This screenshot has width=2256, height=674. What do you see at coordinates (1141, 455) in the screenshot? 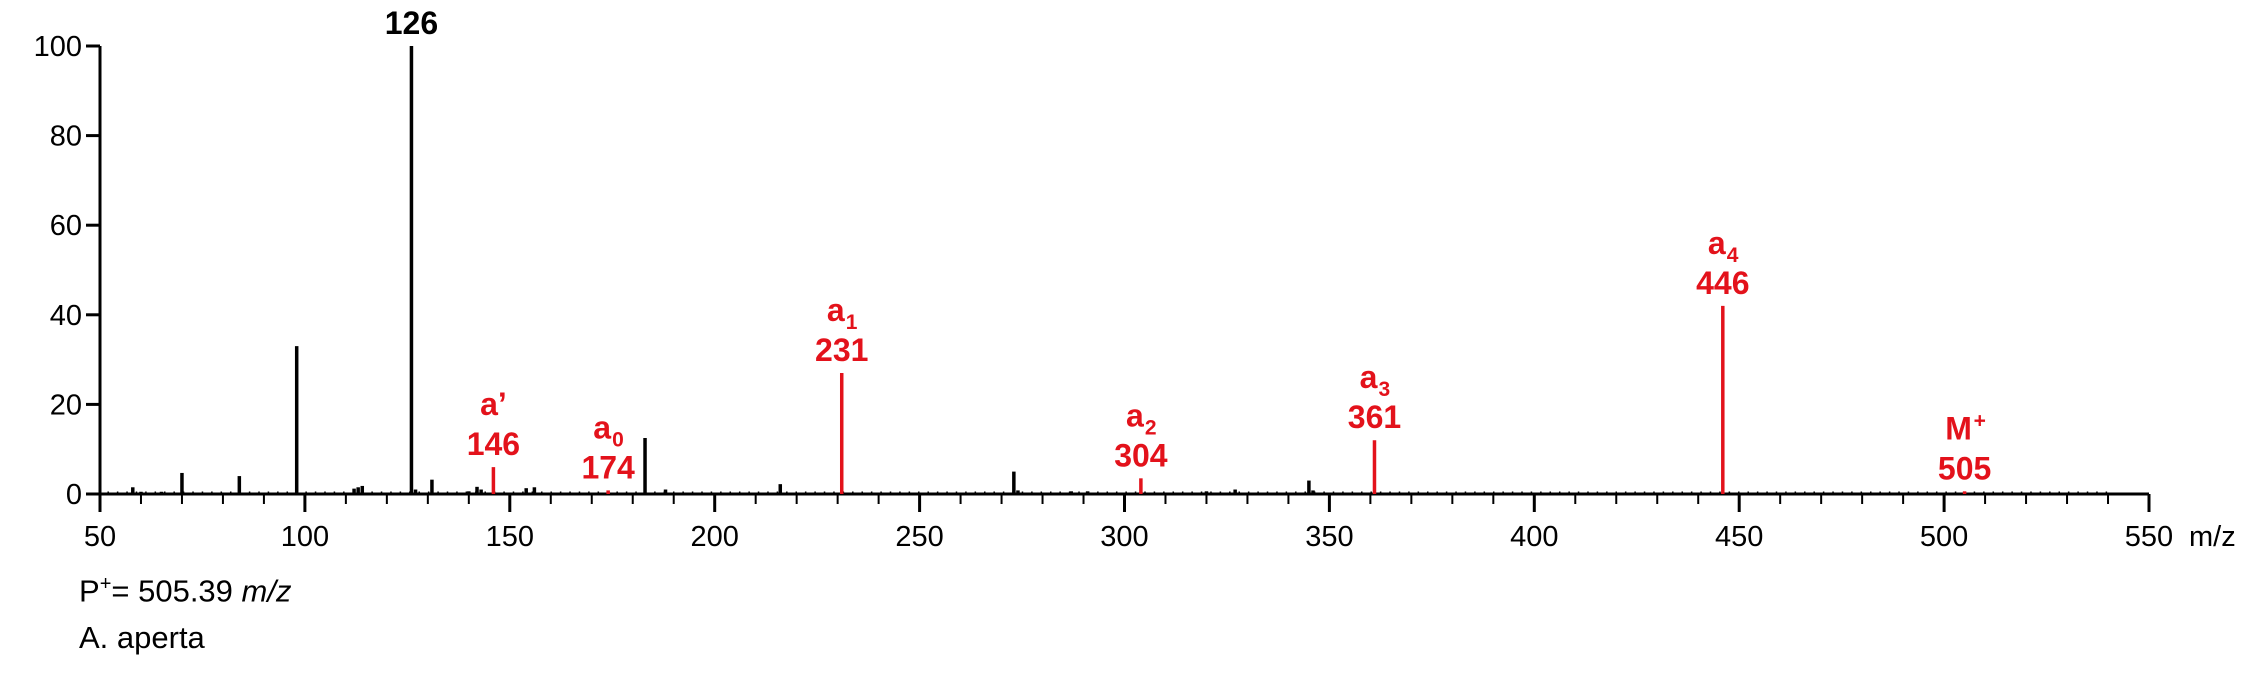
I see `peak-value-label: 304` at bounding box center [1141, 455].